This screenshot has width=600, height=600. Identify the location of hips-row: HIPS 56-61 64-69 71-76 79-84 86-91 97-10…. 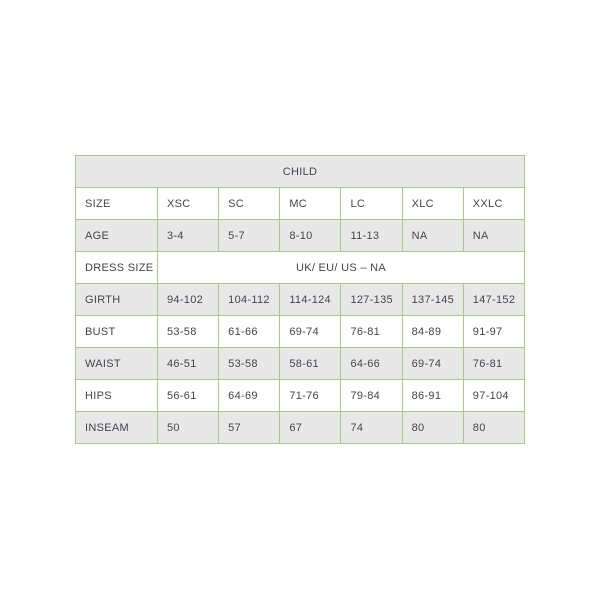
(300, 395).